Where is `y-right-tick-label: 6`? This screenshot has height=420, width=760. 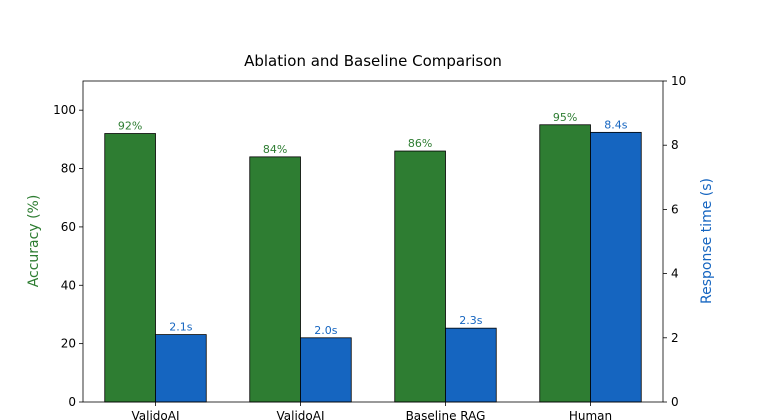 y-right-tick-label: 6 is located at coordinates (675, 209).